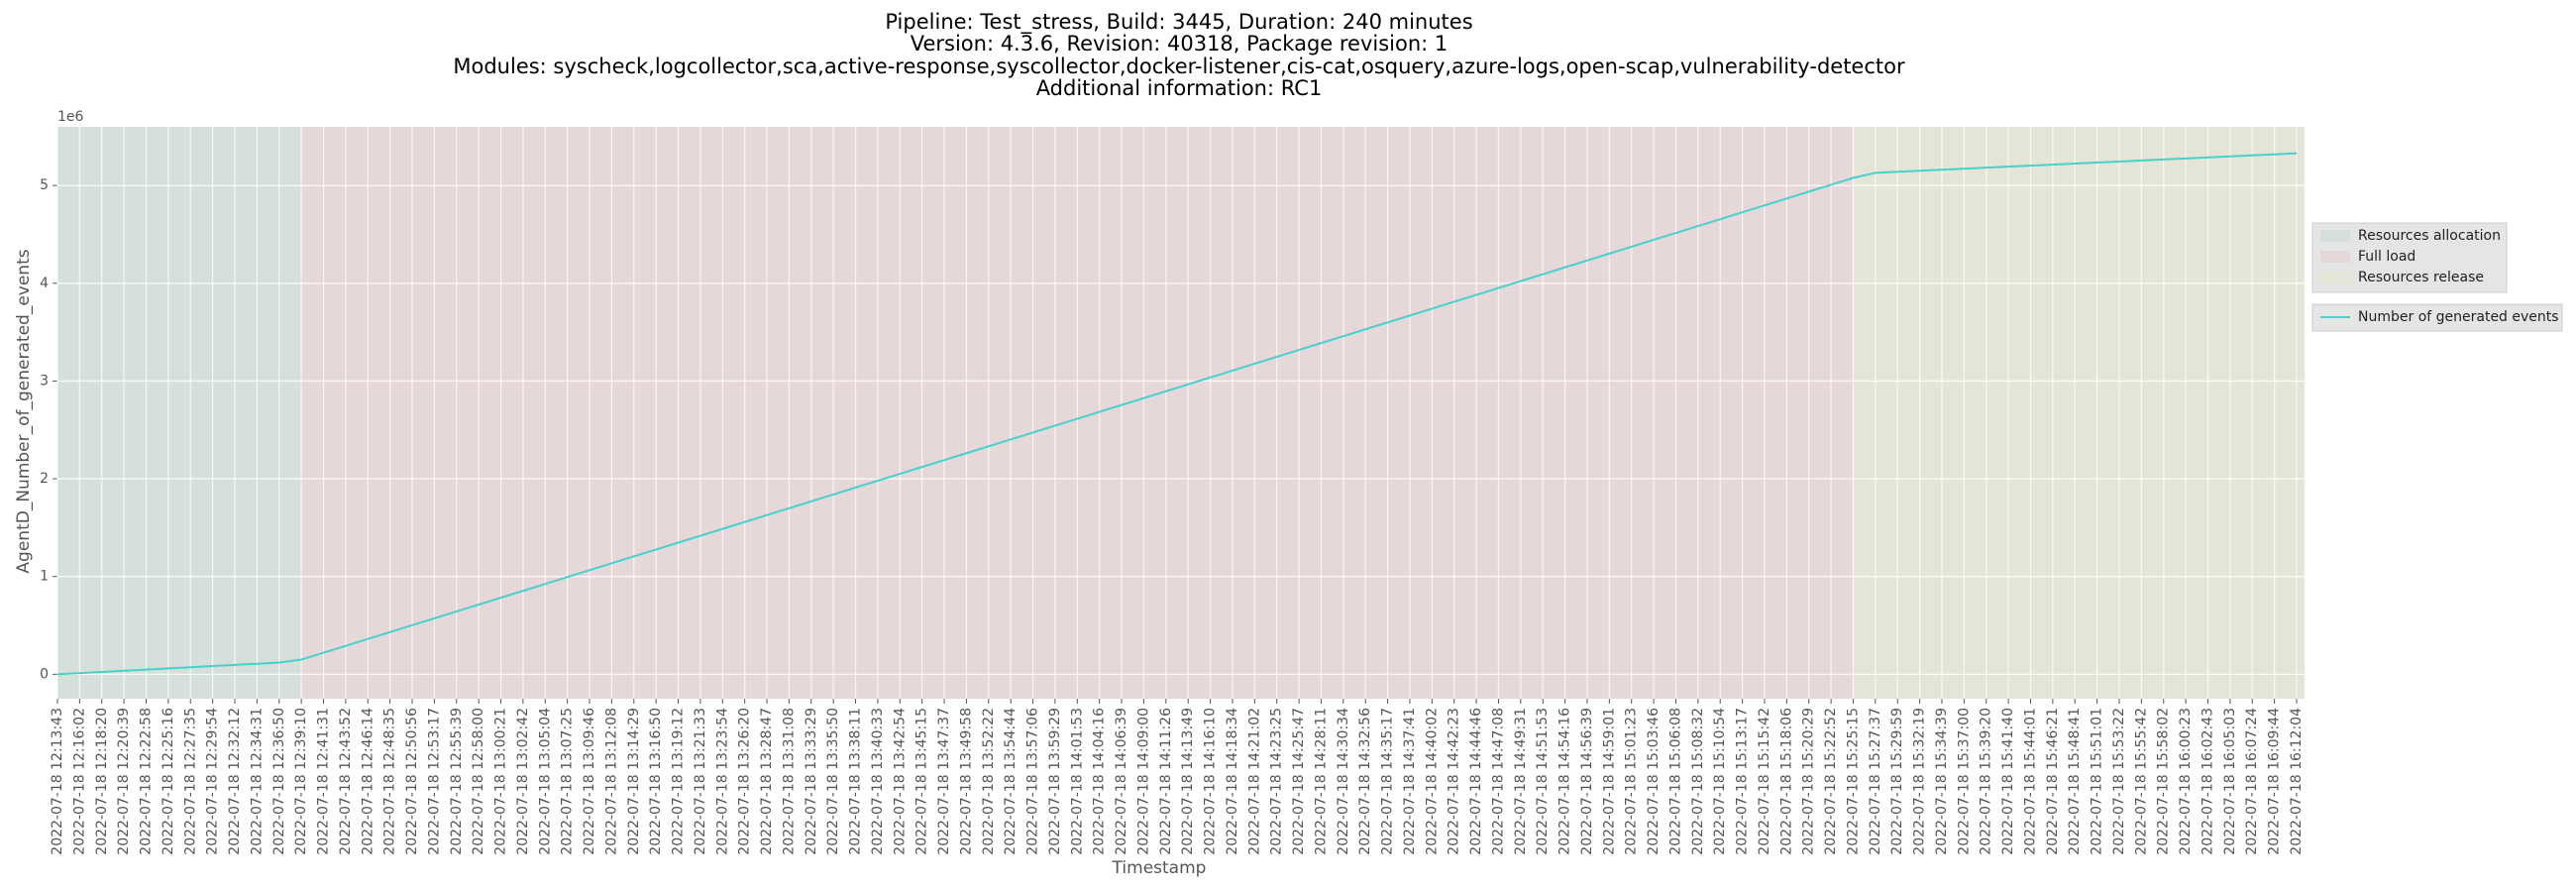 The width and height of the screenshot is (2576, 892). Describe the element at coordinates (1055, 782) in the screenshot. I see `x-tick-label: 2022-07-18 13:59:29` at that location.